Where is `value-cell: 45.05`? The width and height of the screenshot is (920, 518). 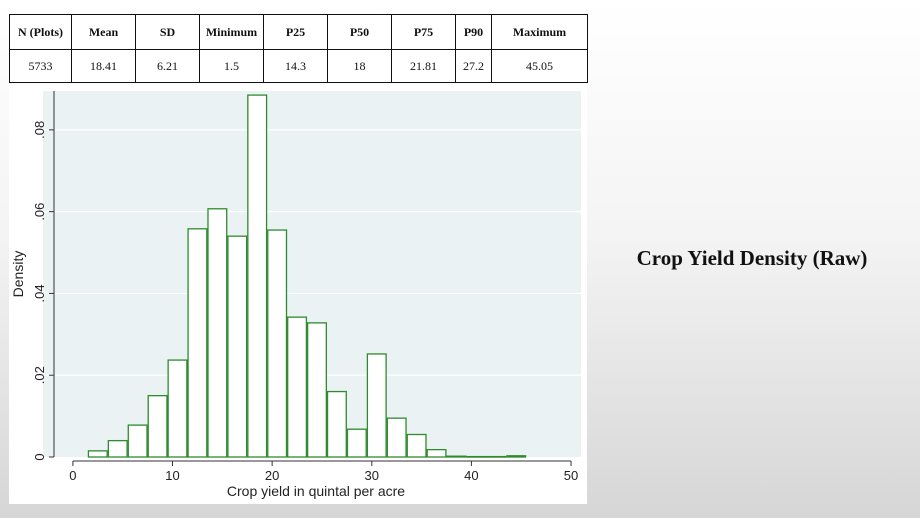
value-cell: 45.05 is located at coordinates (539, 66).